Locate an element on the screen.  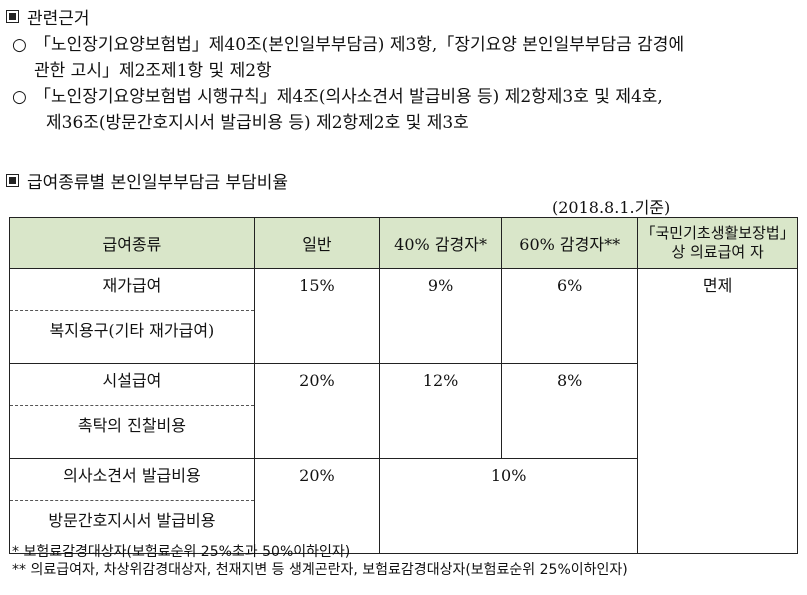
date-note: (2018.8.1.기준) is located at coordinates (611, 207).